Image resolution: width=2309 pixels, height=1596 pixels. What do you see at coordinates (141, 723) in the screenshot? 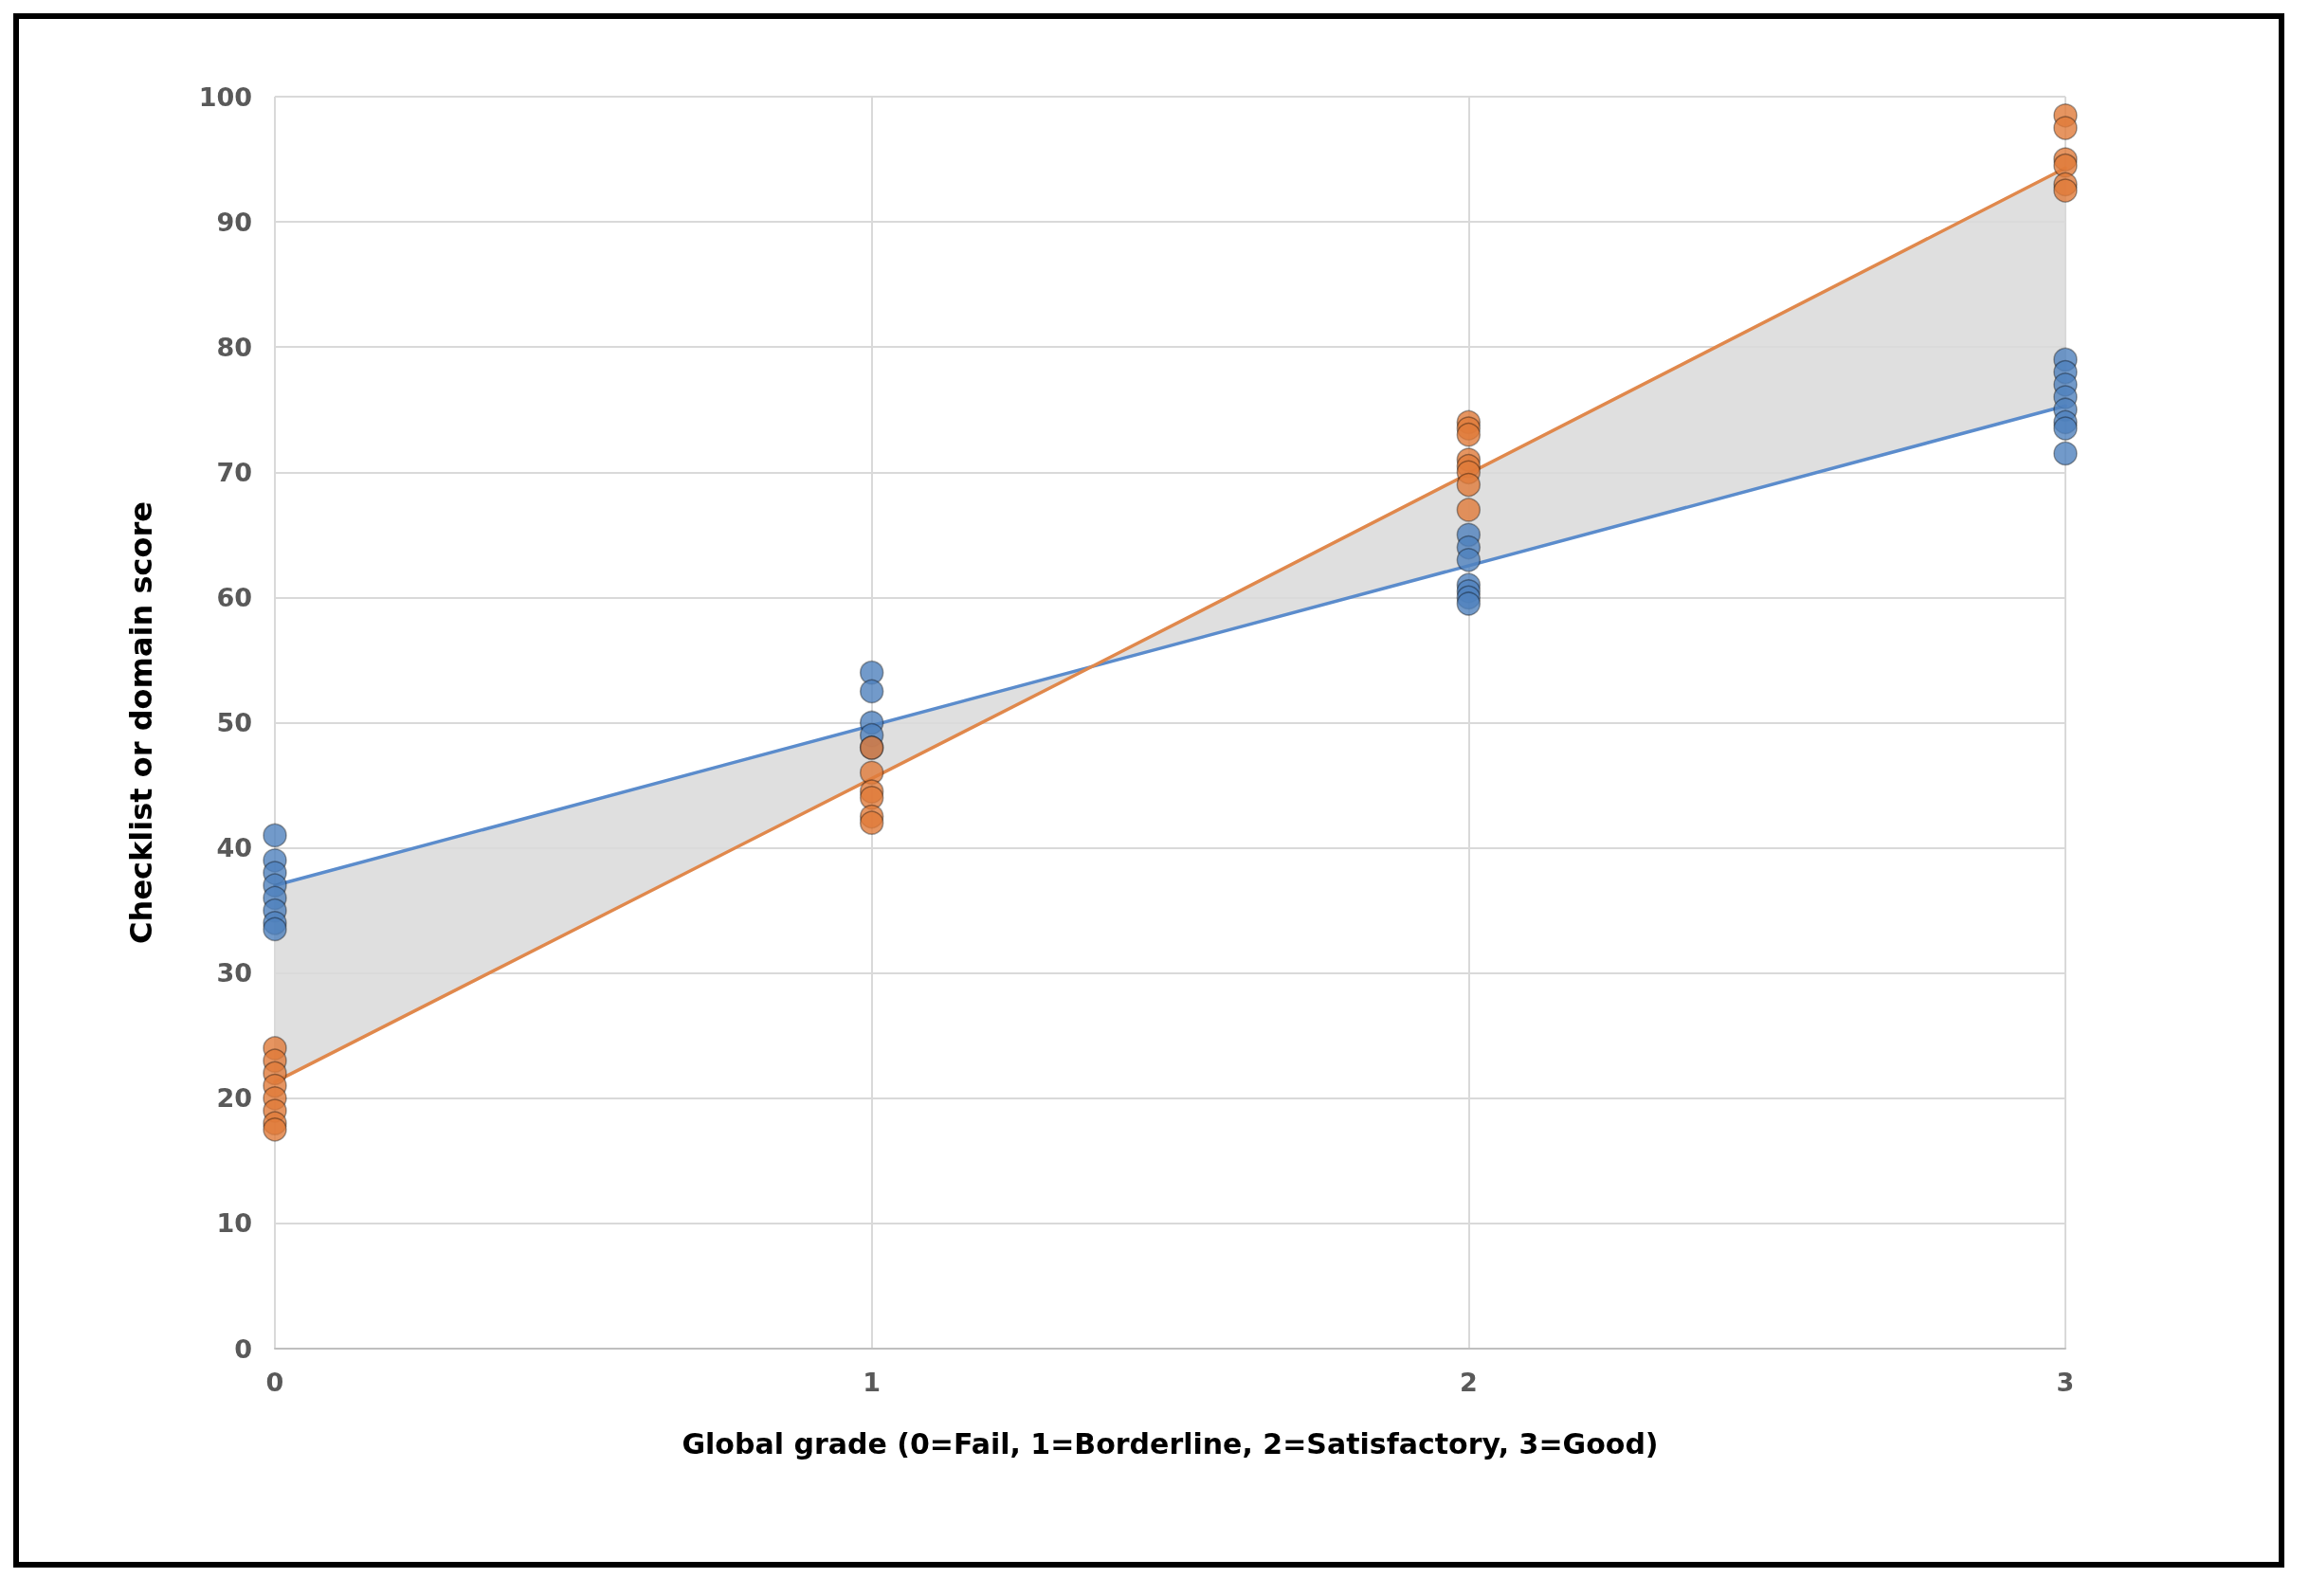
I see `y-axis-title: Checklist or domain score` at bounding box center [141, 723].